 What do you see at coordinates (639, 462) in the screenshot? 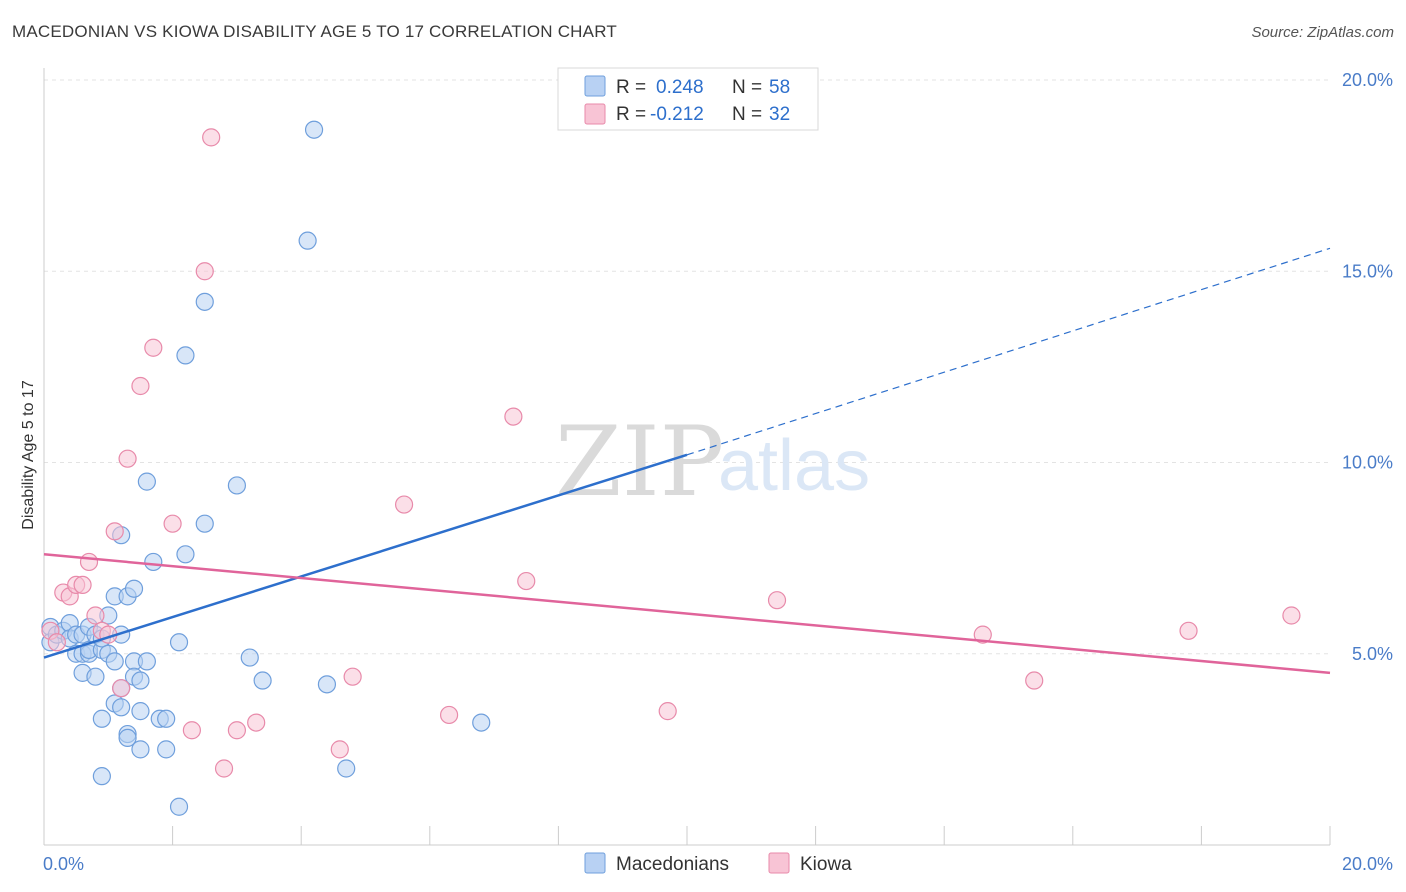
I see `watermark-zip: ZIP` at bounding box center [639, 462].